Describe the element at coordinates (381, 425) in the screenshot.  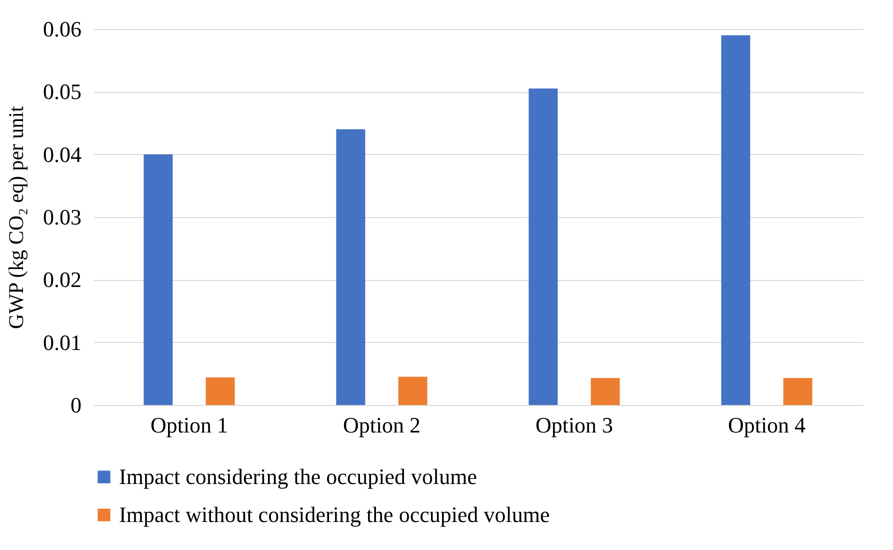
I see `x-tick-label: Option 2` at that location.